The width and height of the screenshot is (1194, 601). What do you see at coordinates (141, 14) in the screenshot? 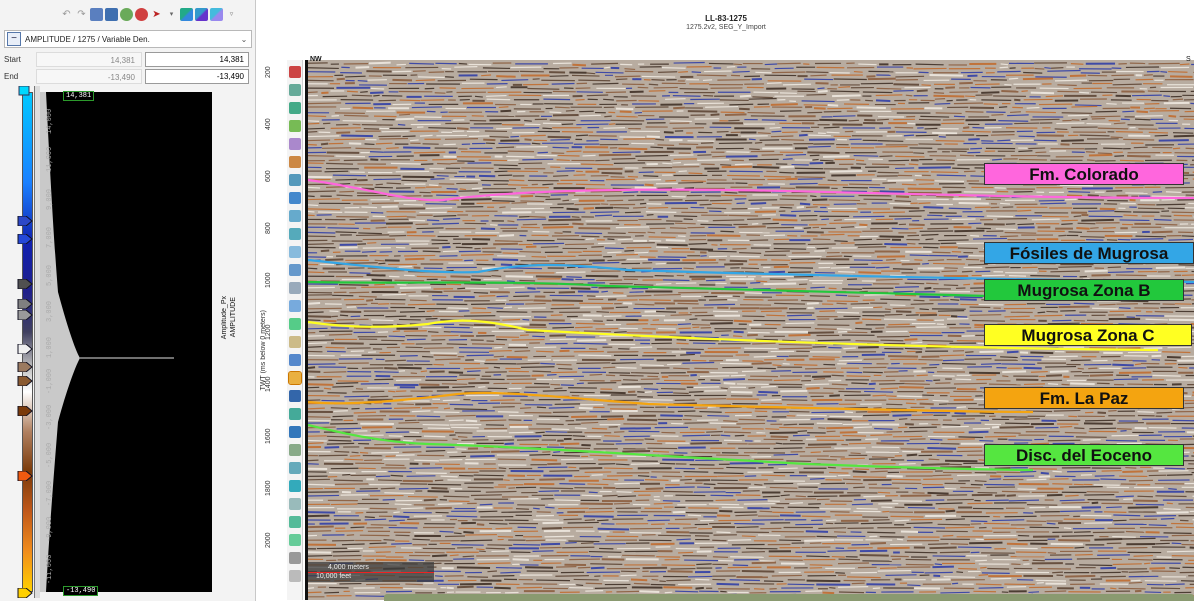
I see `palette-icon` at bounding box center [141, 14].